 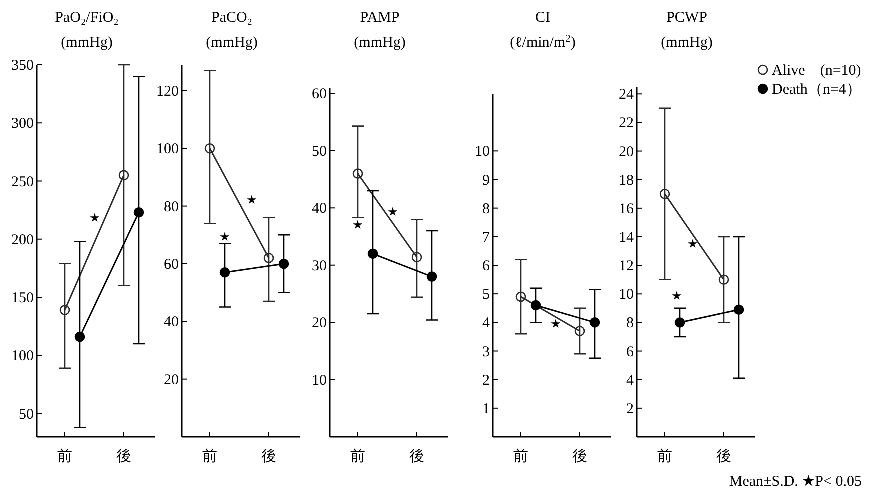 What do you see at coordinates (795, 482) in the screenshot?
I see `text: Mean±S.D. ★P< 0.05` at bounding box center [795, 482].